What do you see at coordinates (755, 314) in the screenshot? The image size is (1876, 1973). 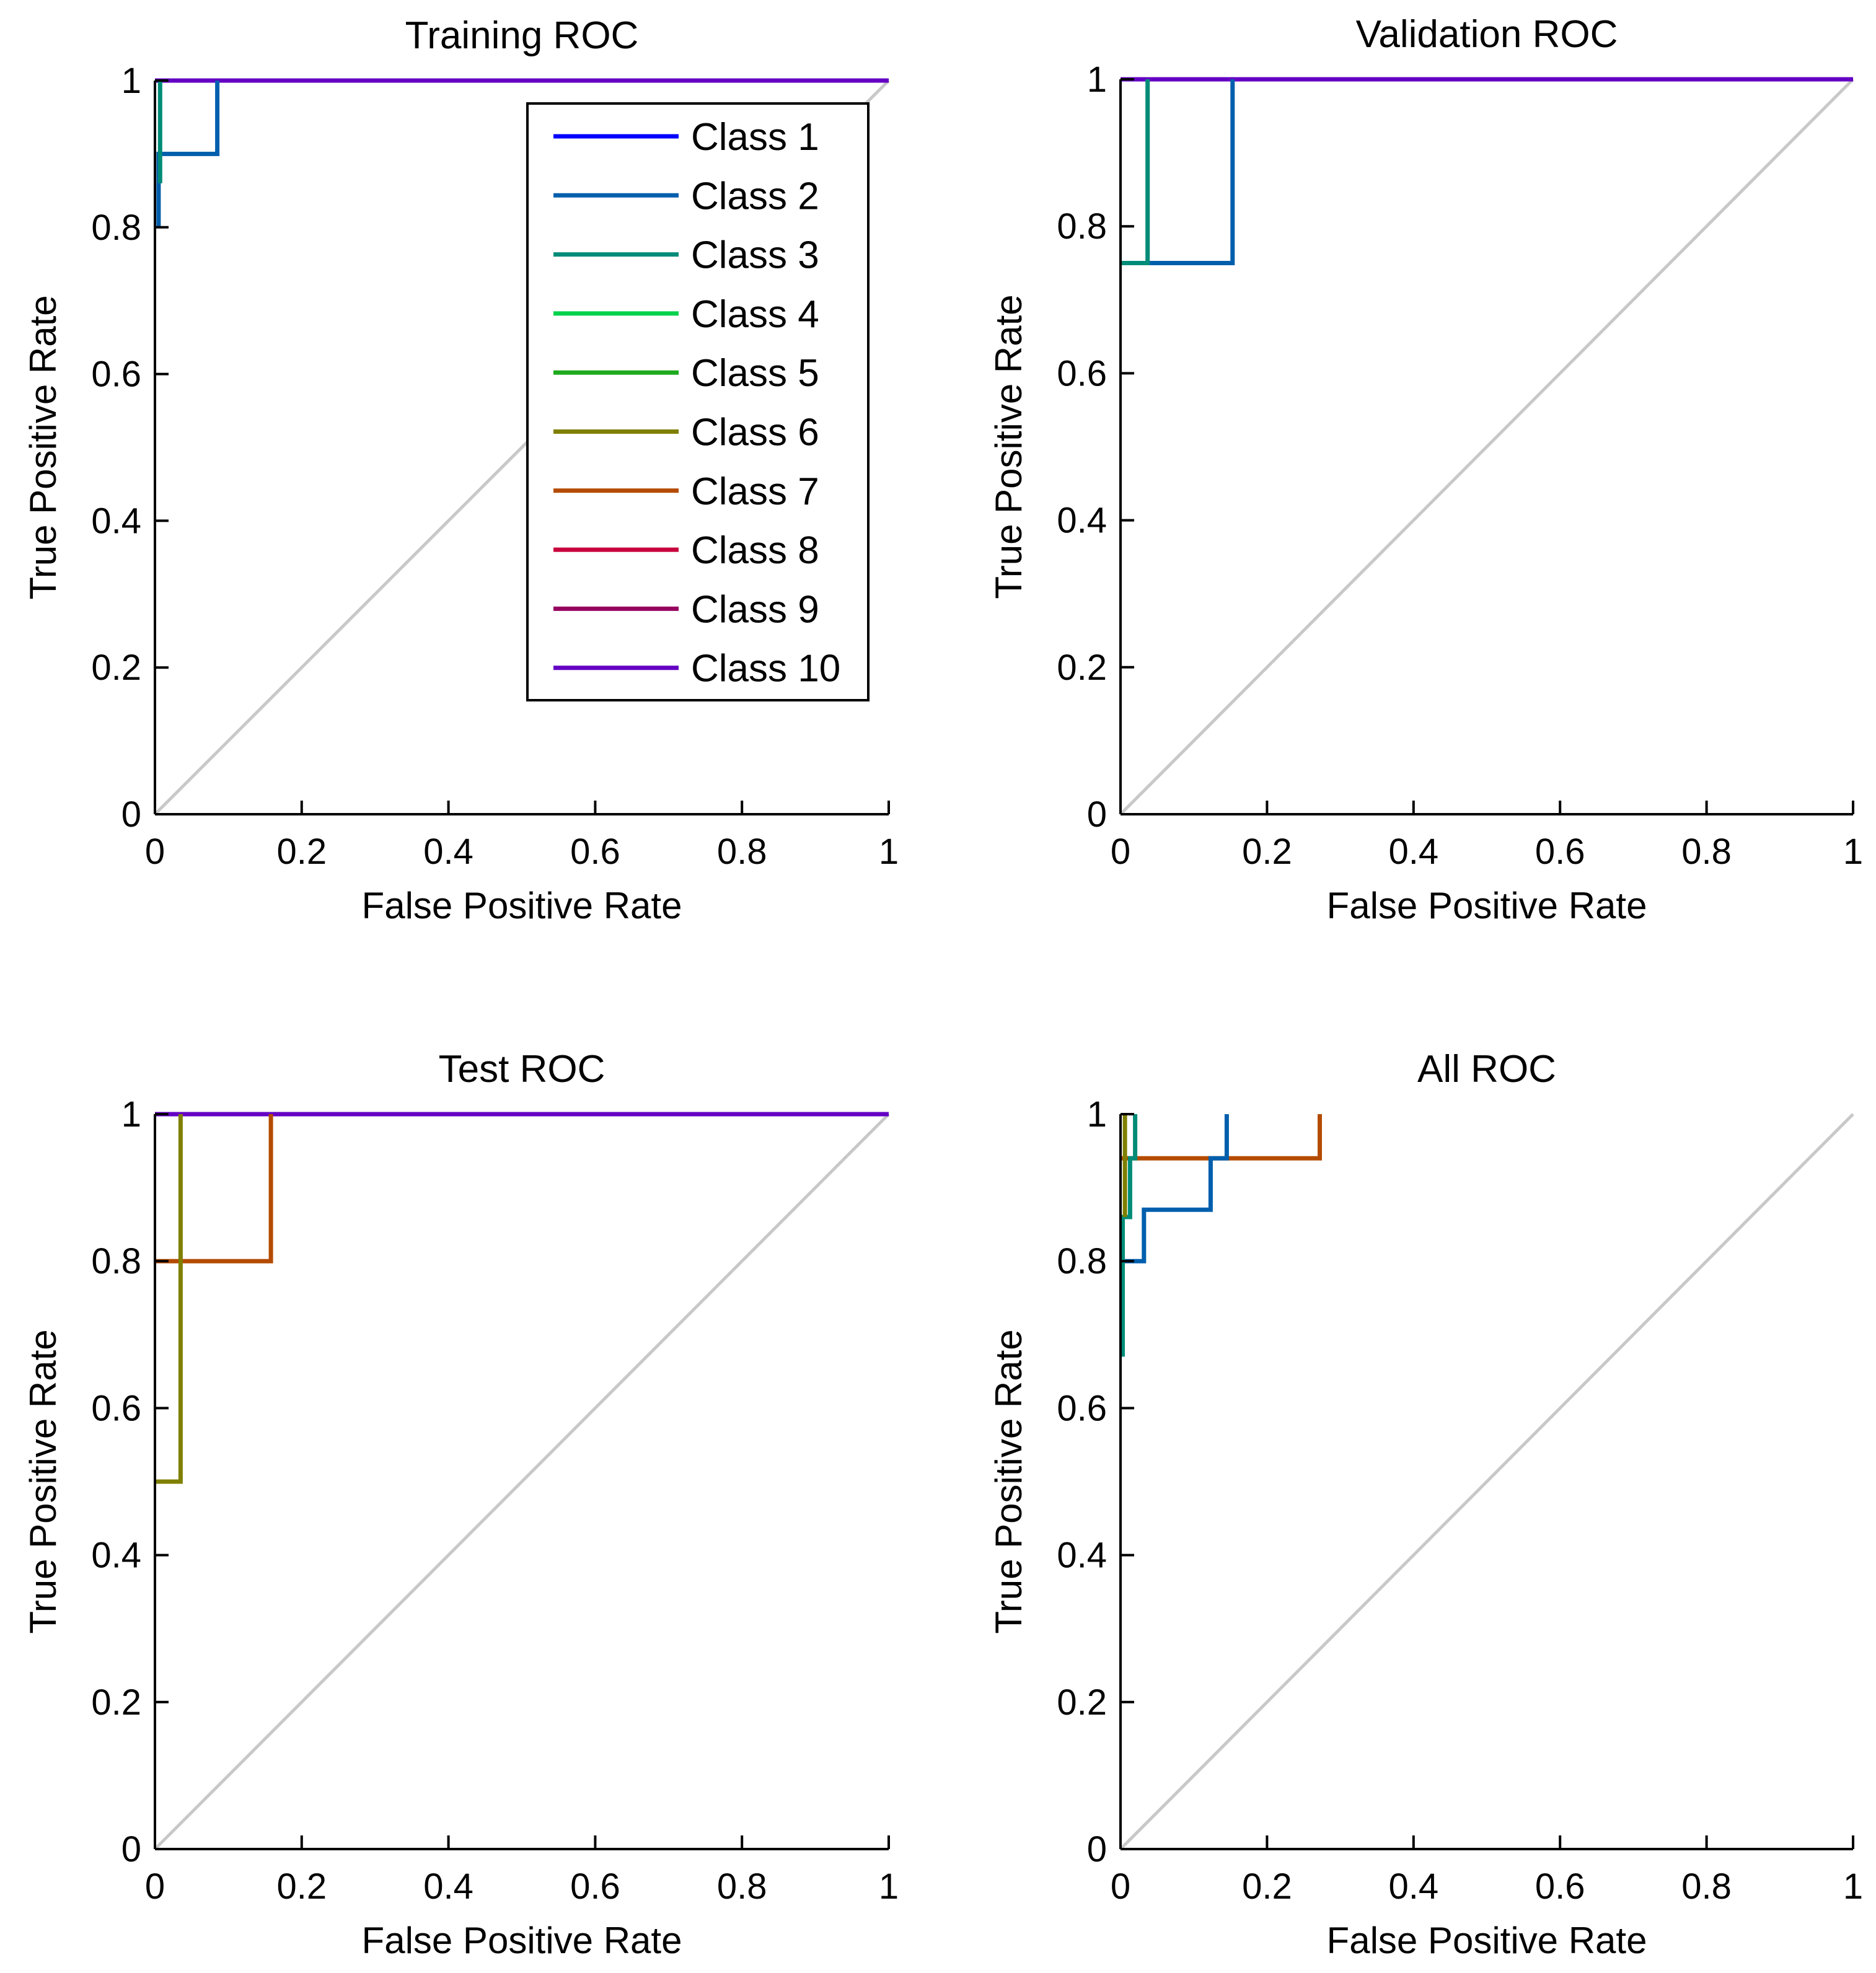 I see `legend-label: Class 4` at bounding box center [755, 314].